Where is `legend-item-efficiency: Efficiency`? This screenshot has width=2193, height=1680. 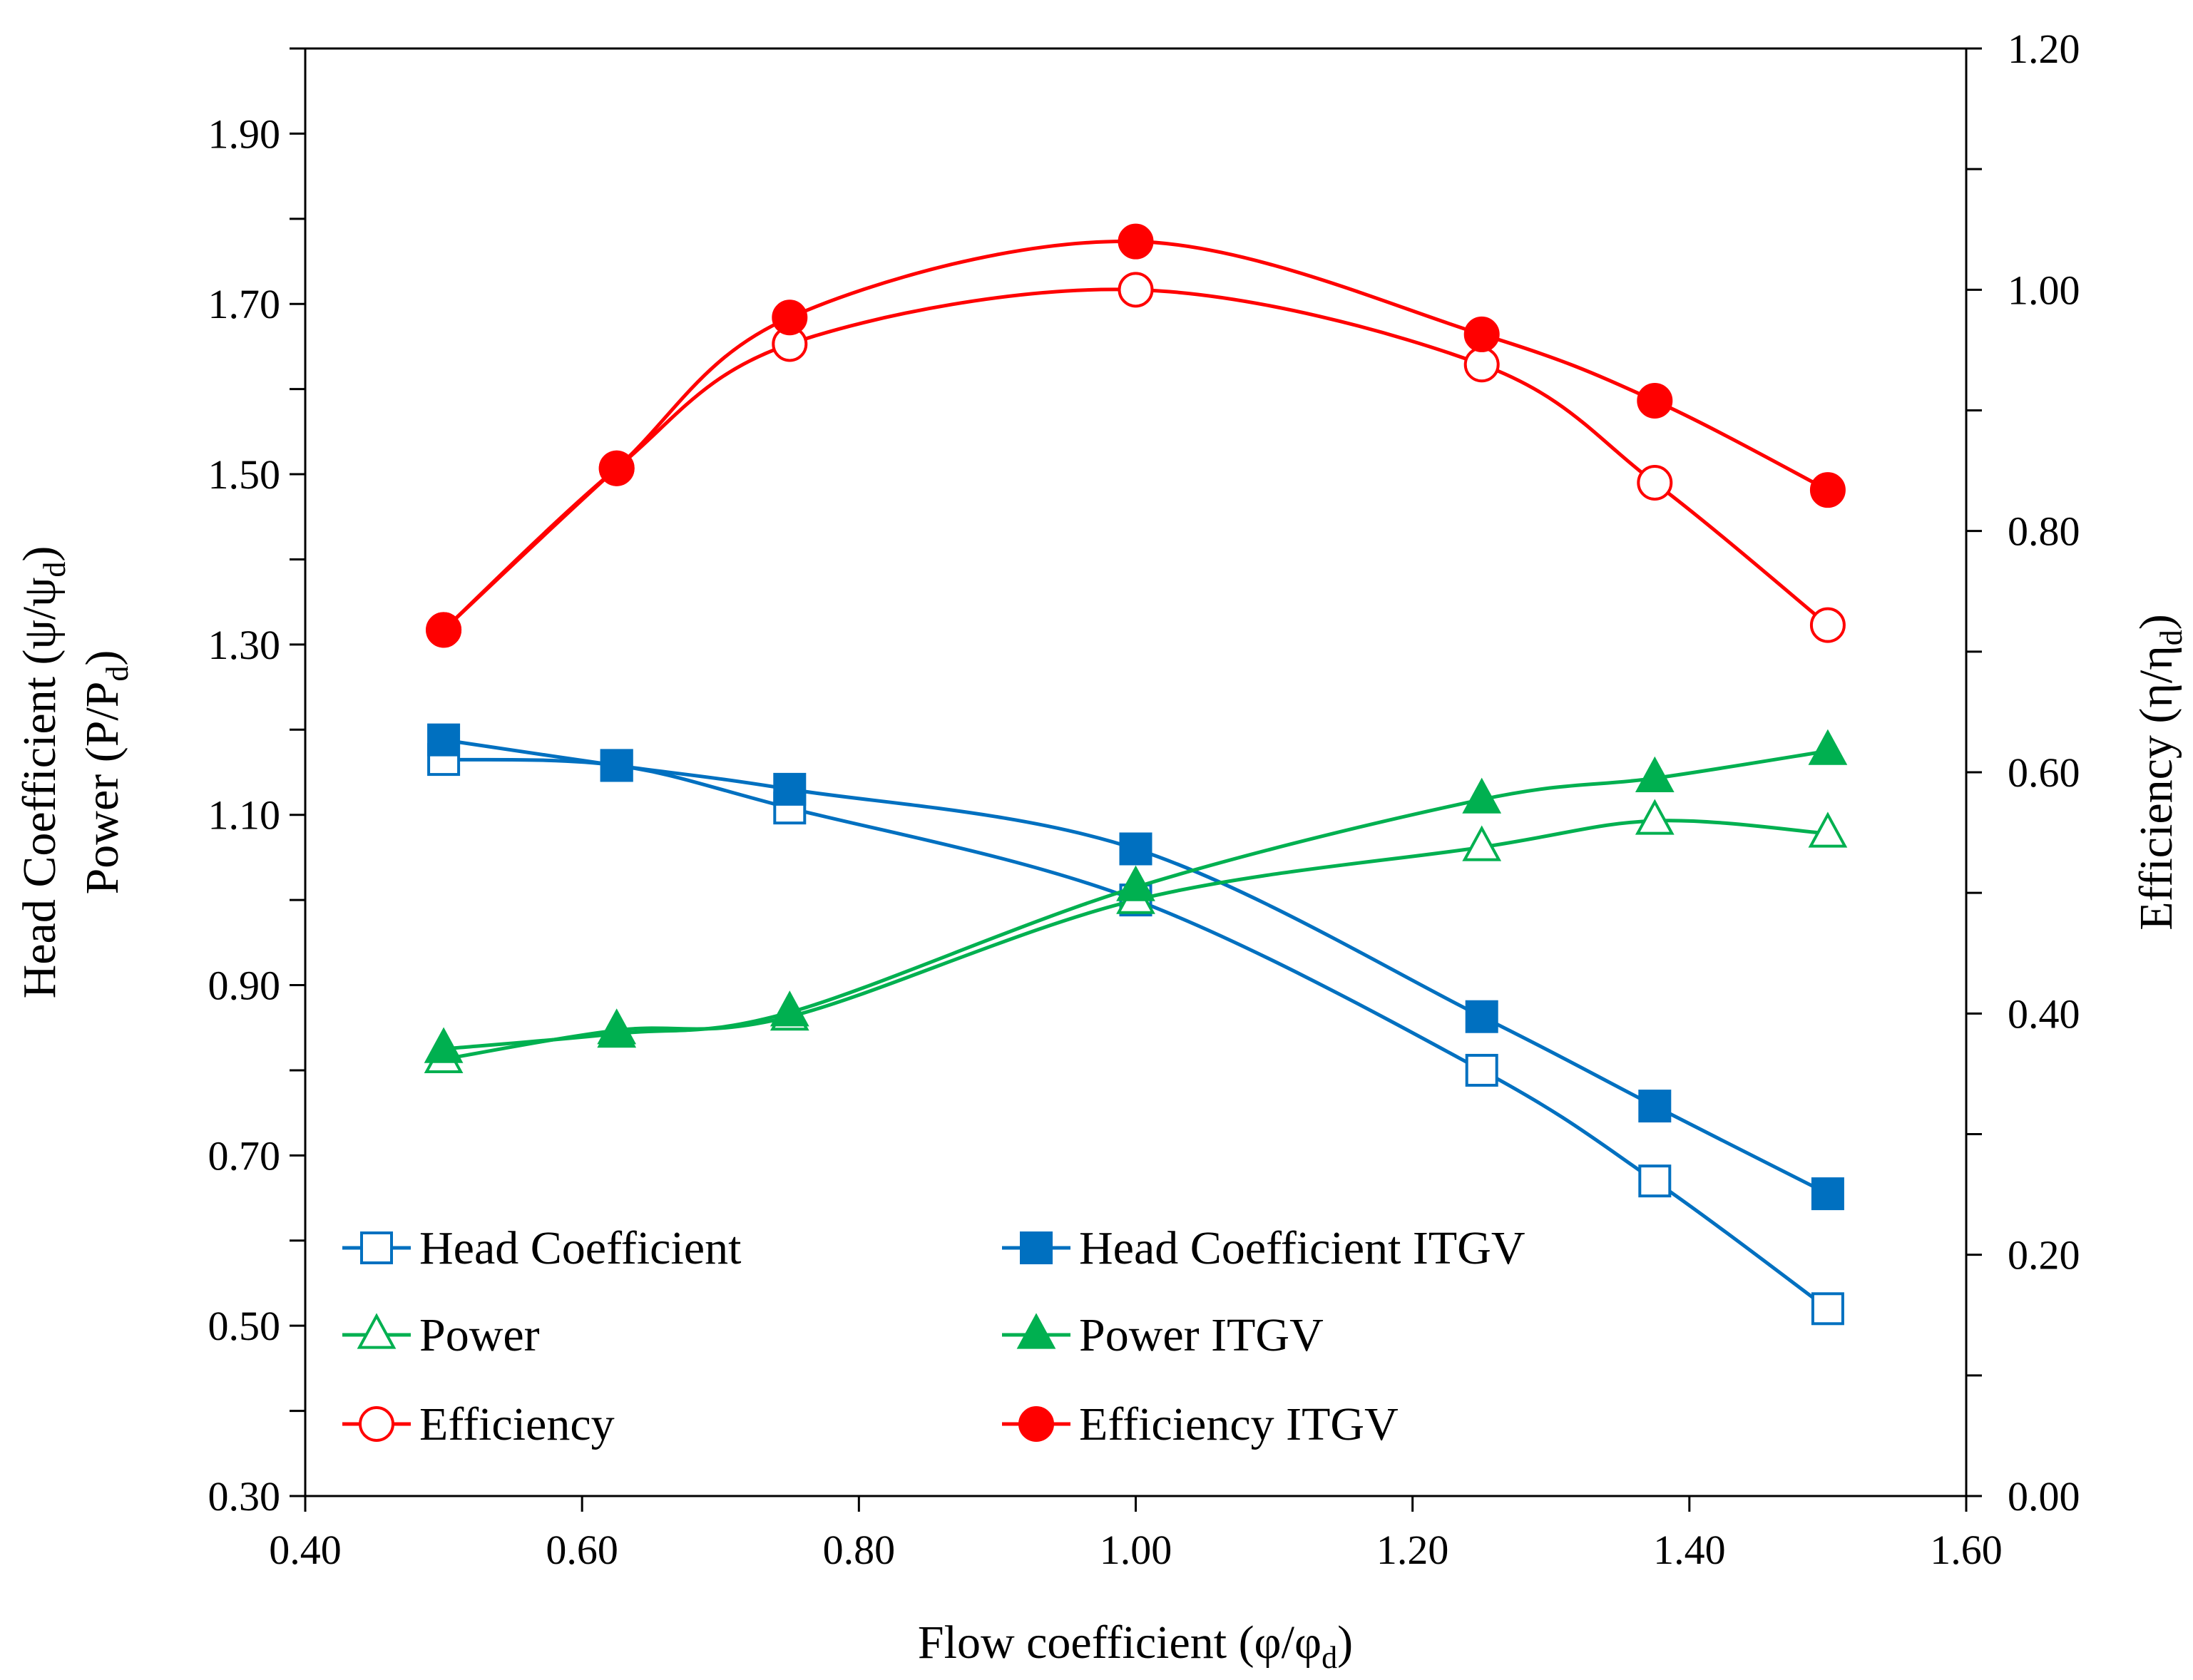 legend-item-efficiency: Efficiency is located at coordinates (478, 1424).